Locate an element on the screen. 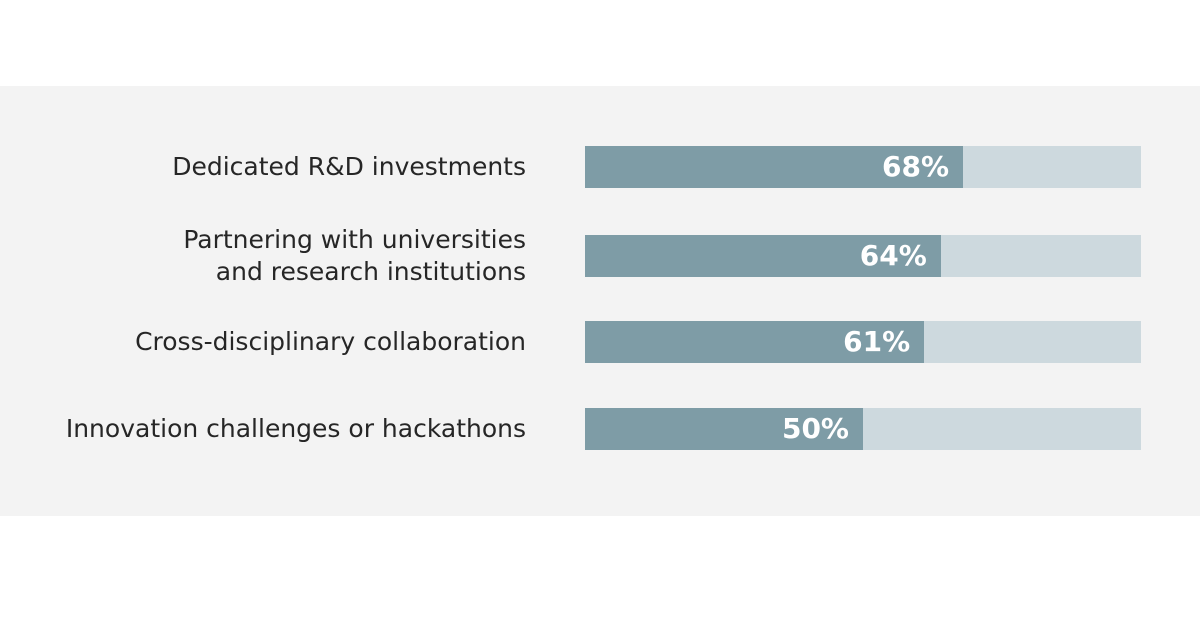 The height and width of the screenshot is (635, 1200). bar: 64% is located at coordinates (763, 256).